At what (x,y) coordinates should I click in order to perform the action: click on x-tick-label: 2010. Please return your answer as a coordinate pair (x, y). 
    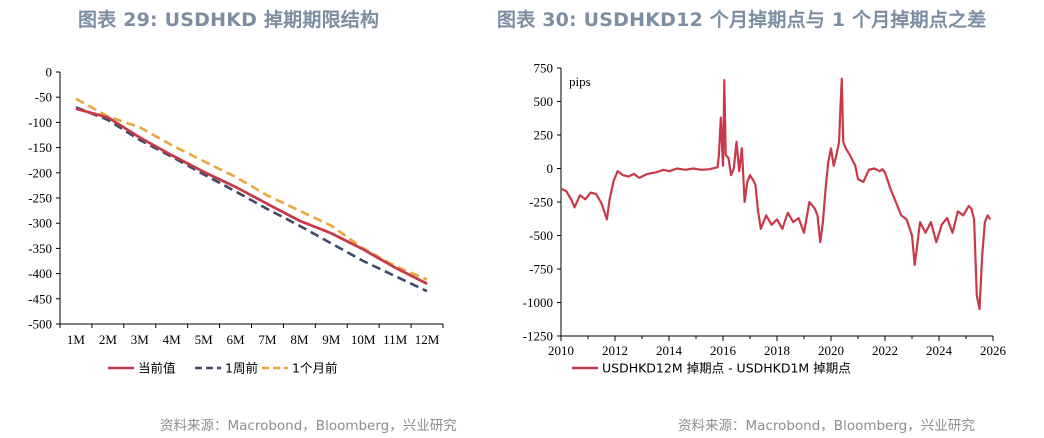
    Looking at the image, I should click on (561, 350).